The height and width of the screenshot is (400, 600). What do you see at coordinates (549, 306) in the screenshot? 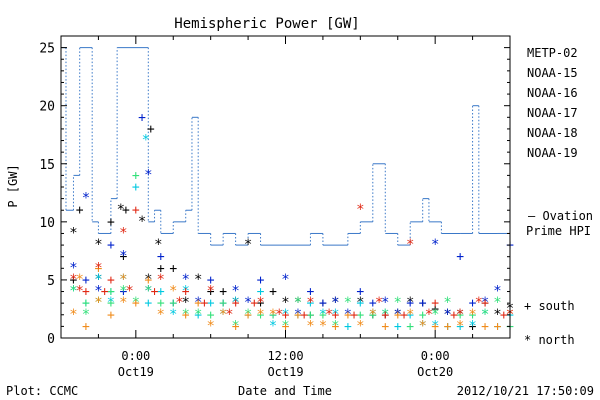
I see `marker-south-legend: + south` at bounding box center [549, 306].